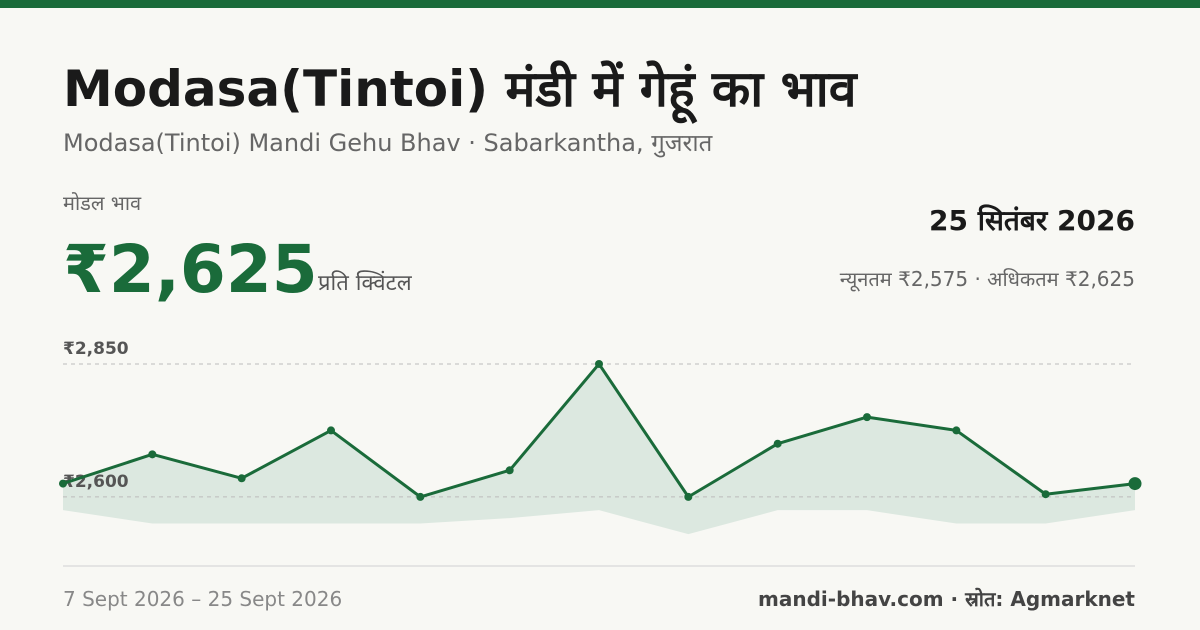  I want to click on top-bar, so click(600, 4).